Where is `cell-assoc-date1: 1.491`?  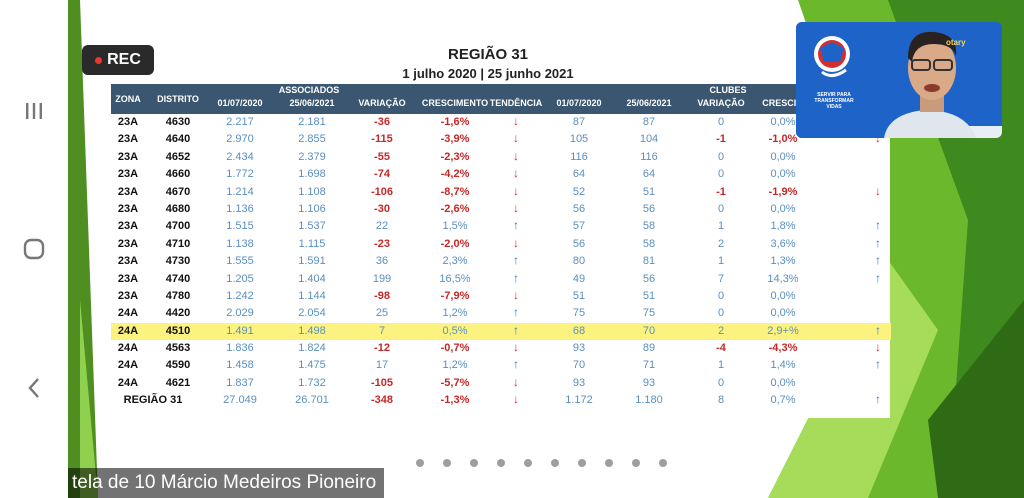 cell-assoc-date1: 1.491 is located at coordinates (240, 330).